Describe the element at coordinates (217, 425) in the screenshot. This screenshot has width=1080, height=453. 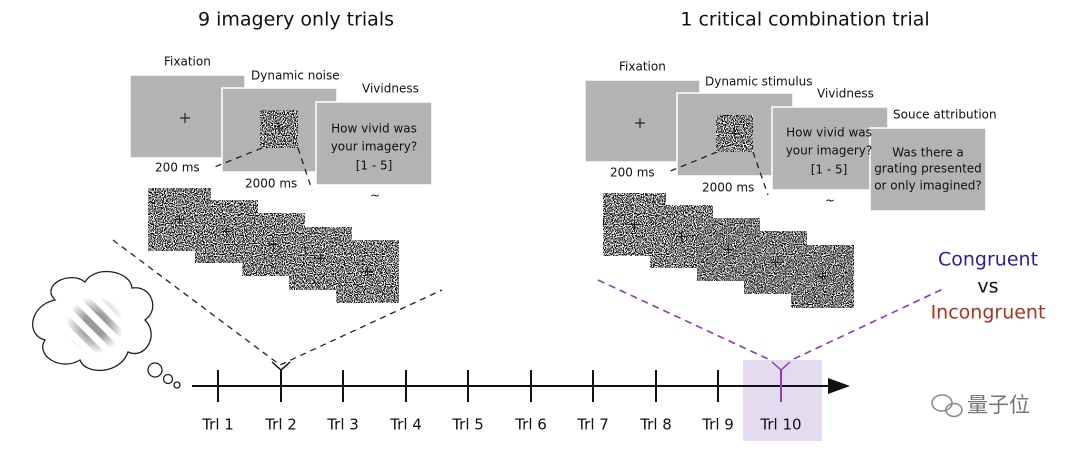
I see `trial-label: Trl 1` at that location.